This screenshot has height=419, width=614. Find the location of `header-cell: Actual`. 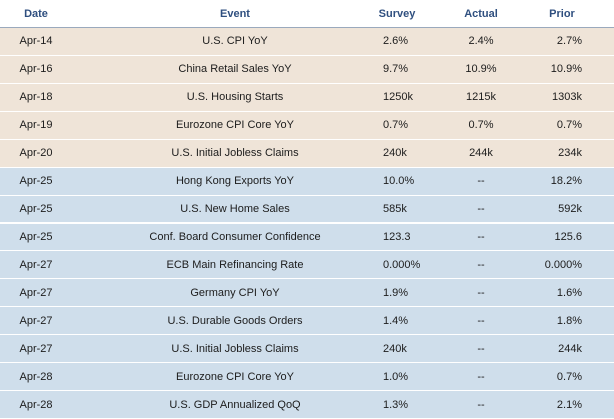

header-cell: Actual is located at coordinates (481, 13).